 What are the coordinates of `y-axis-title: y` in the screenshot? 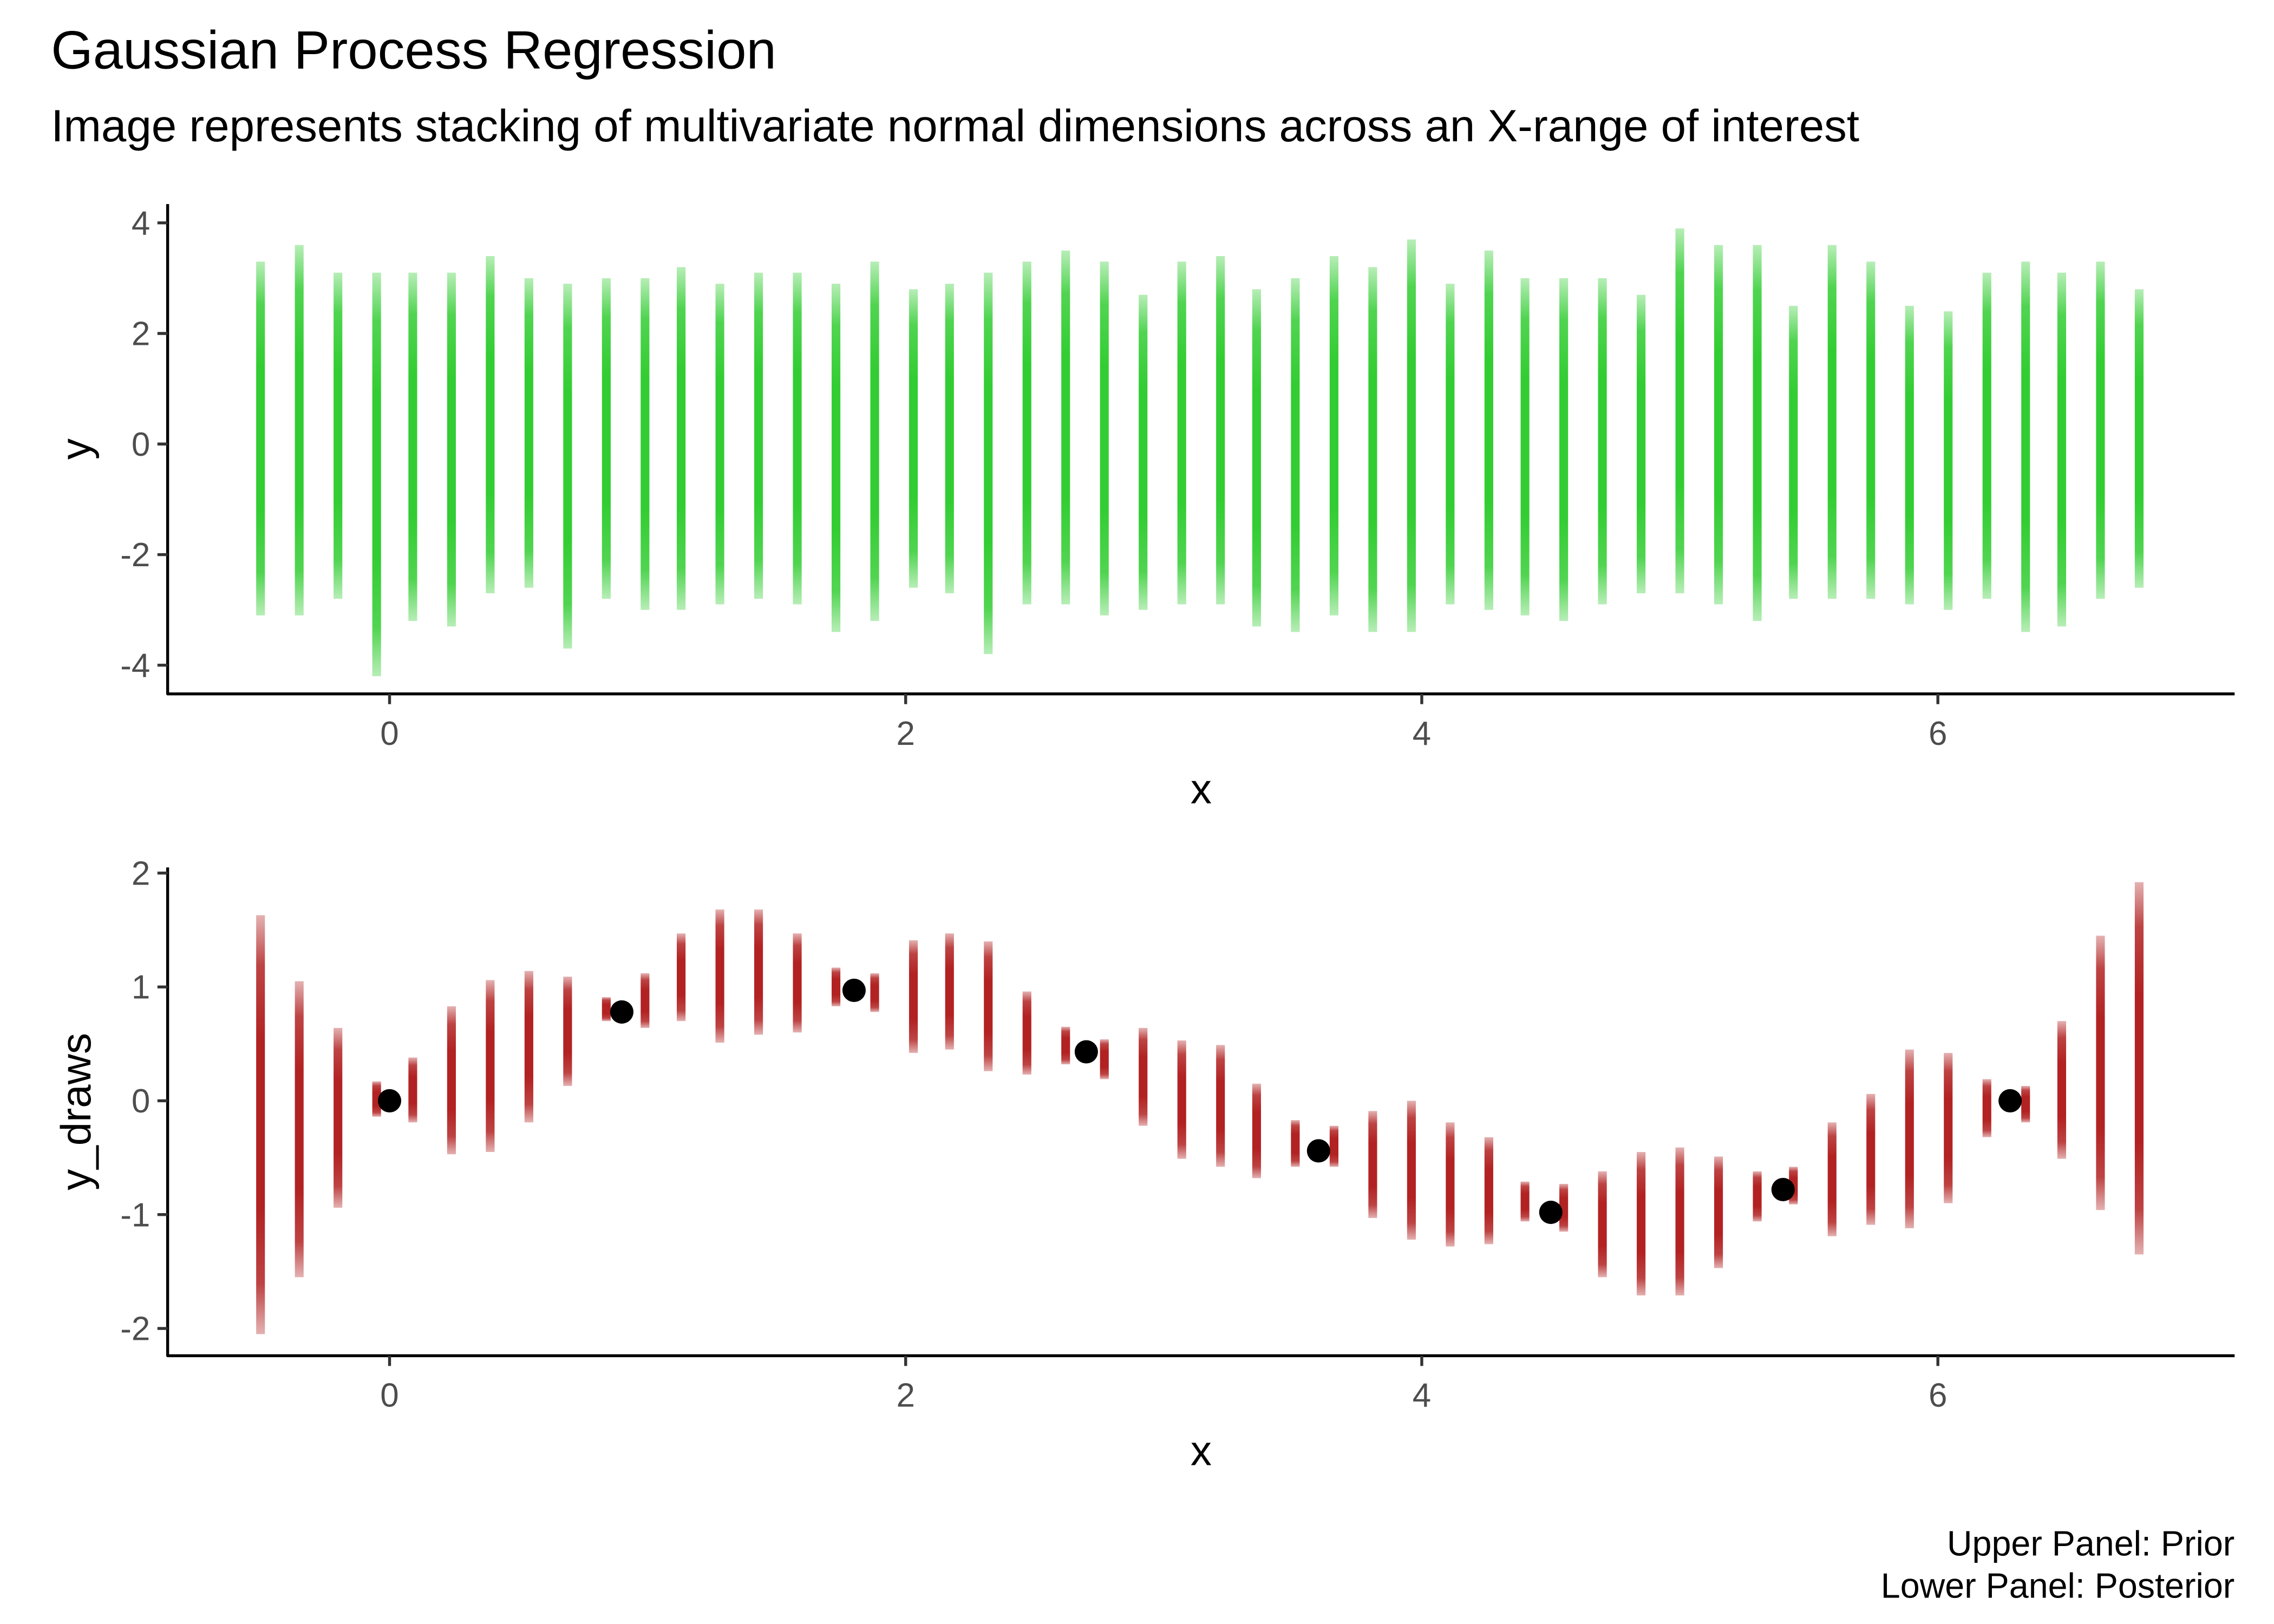 It's located at (76, 449).